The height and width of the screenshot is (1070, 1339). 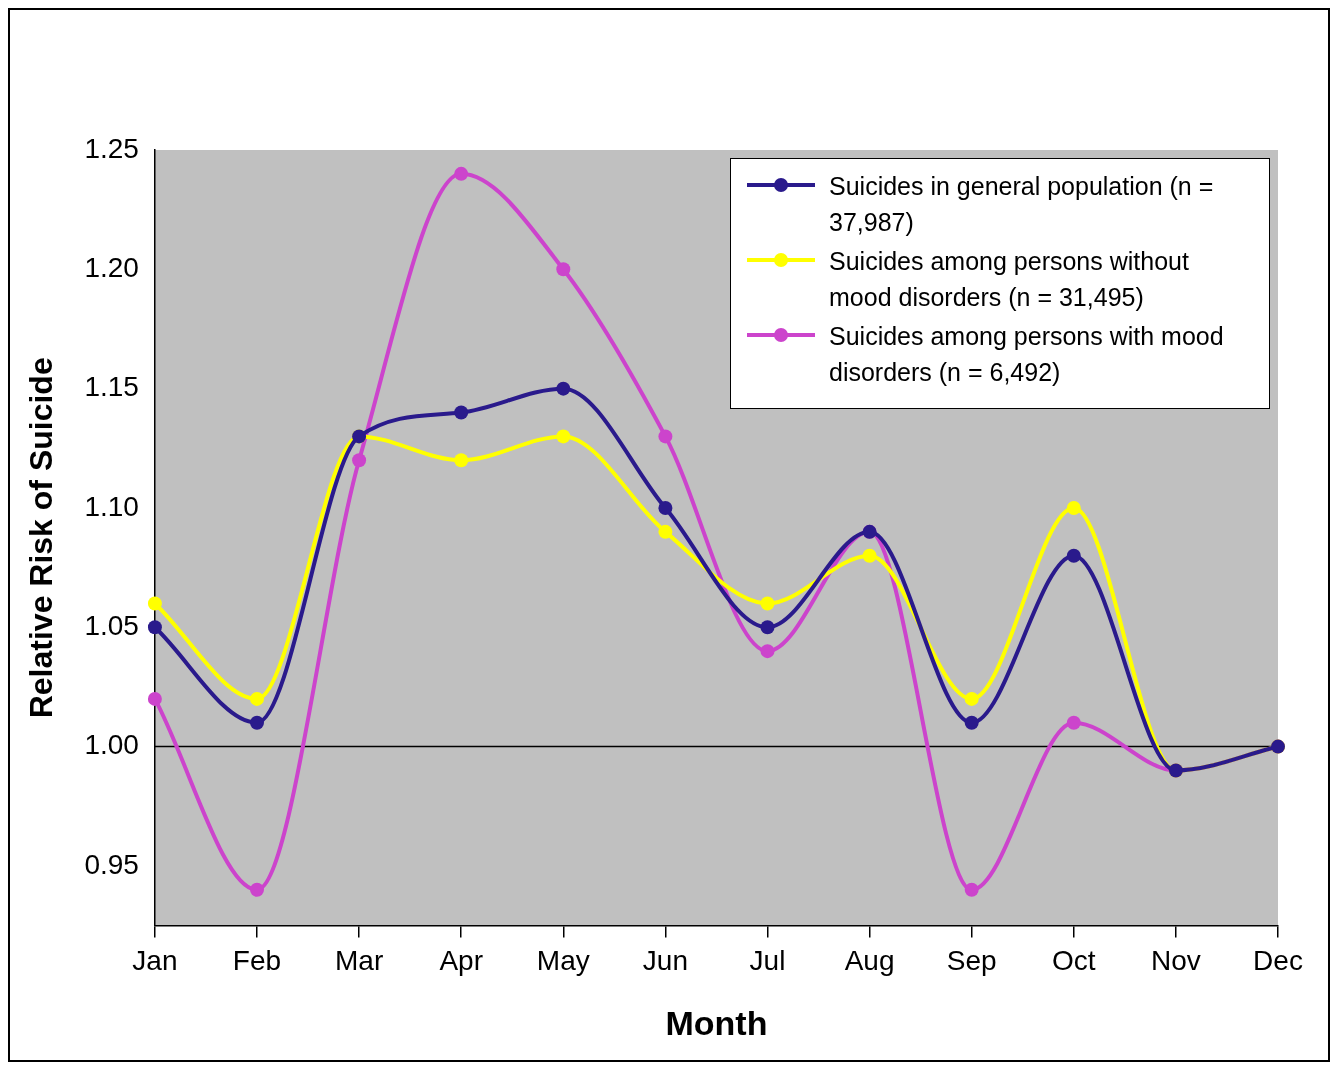 What do you see at coordinates (1009, 279) in the screenshot?
I see `legend-label: Suicides among persons without mood disorders (n = 31,495)` at bounding box center [1009, 279].